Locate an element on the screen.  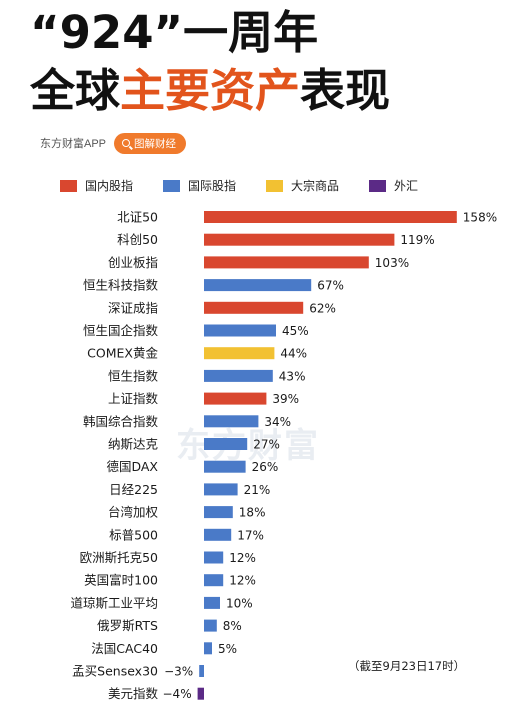
category-label-17: 道琼斯工业平均 is located at coordinates (114, 602).